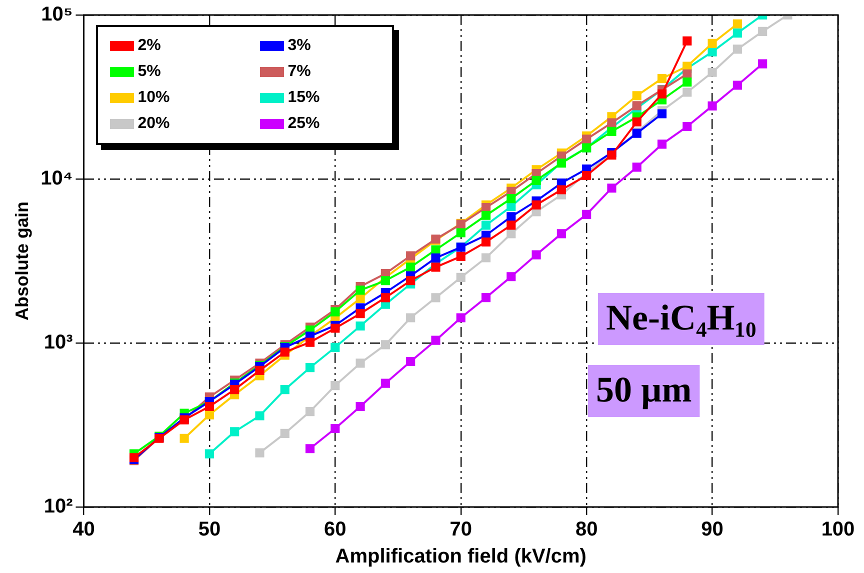  I want to click on annotation: Ne-iC₄H₁₀, so click(681, 317).